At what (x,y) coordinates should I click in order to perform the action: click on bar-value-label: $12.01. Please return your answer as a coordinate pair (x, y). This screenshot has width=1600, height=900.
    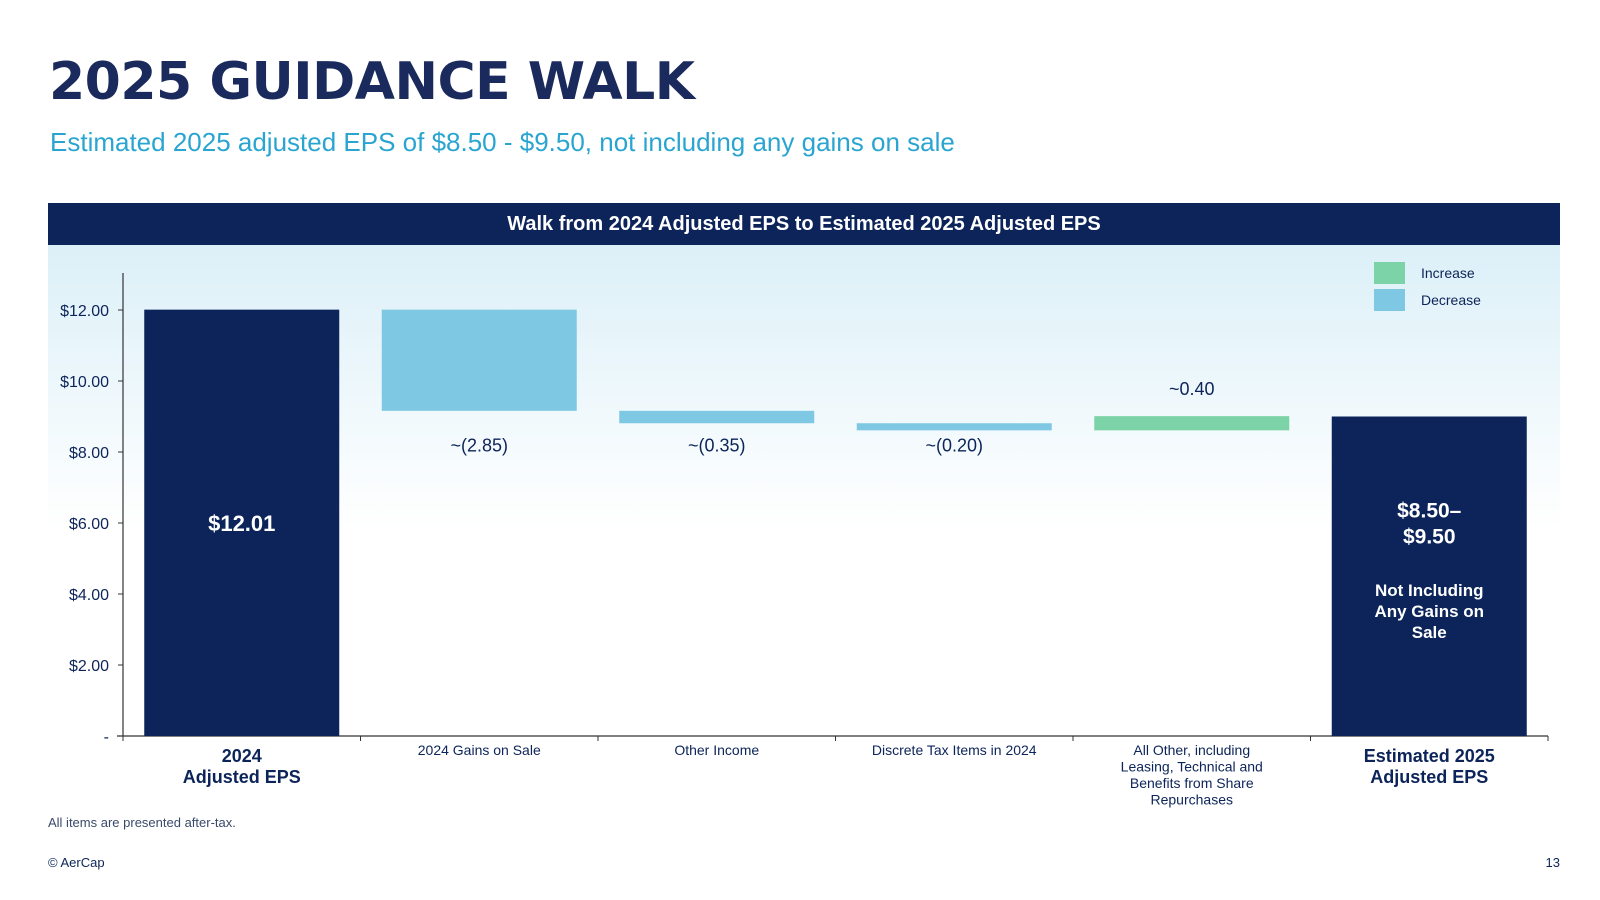
    Looking at the image, I should click on (241, 523).